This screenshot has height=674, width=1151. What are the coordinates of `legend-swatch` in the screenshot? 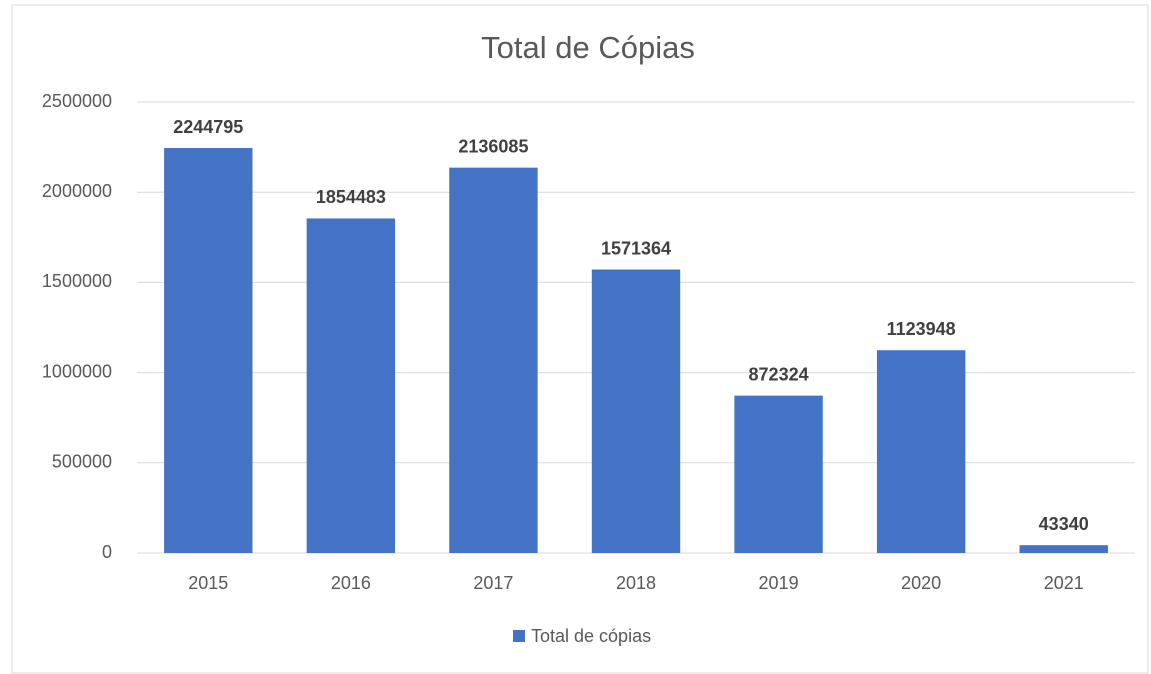 It's located at (519, 636).